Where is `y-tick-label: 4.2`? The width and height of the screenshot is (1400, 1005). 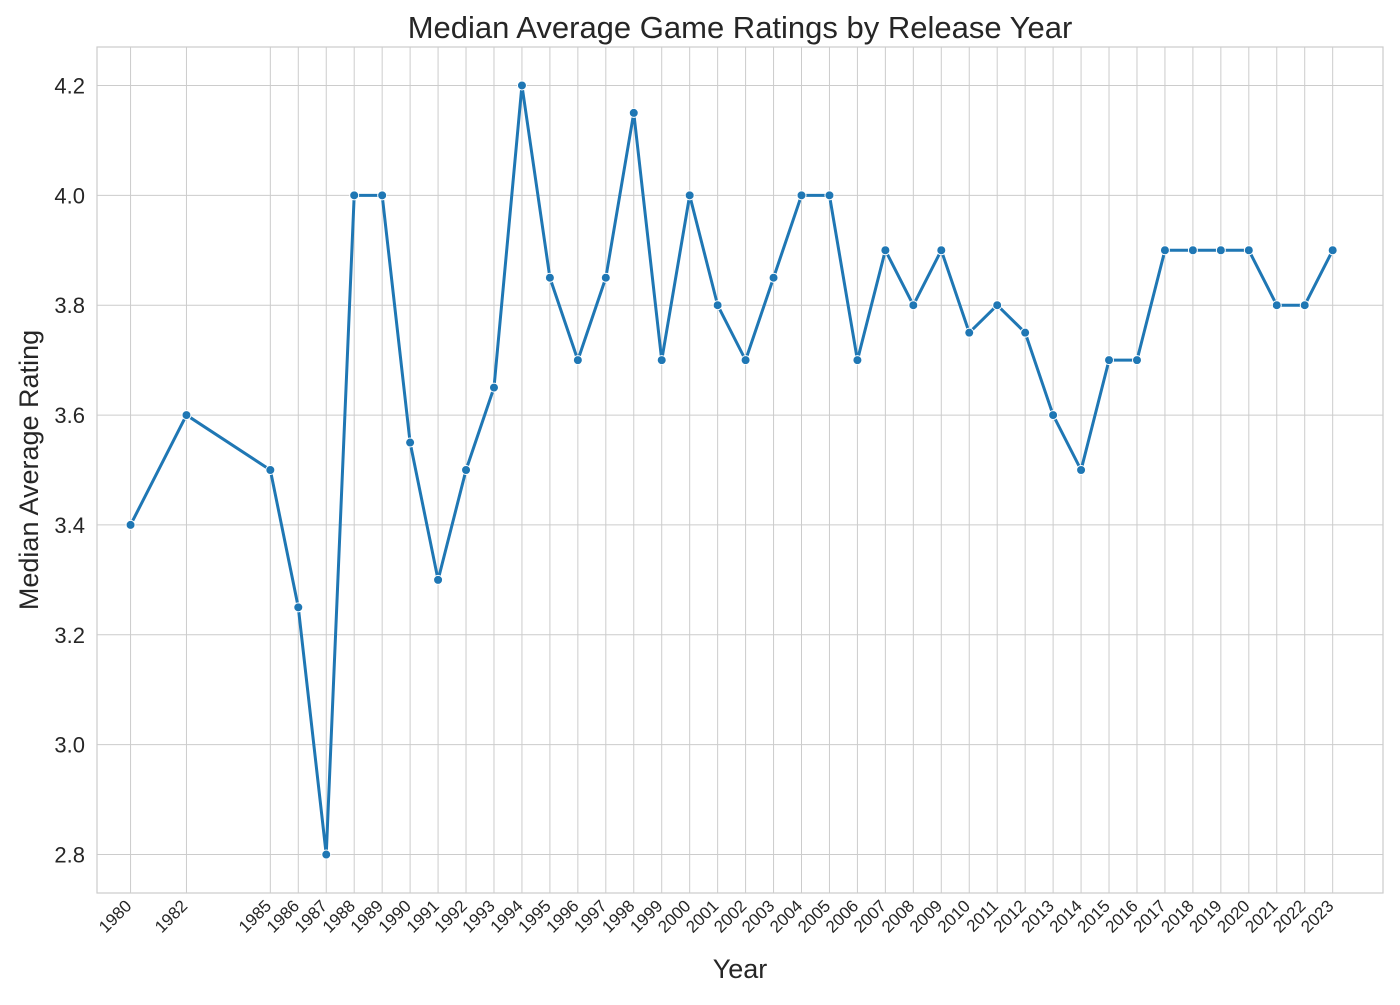
y-tick-label: 4.2 is located at coordinates (69, 85).